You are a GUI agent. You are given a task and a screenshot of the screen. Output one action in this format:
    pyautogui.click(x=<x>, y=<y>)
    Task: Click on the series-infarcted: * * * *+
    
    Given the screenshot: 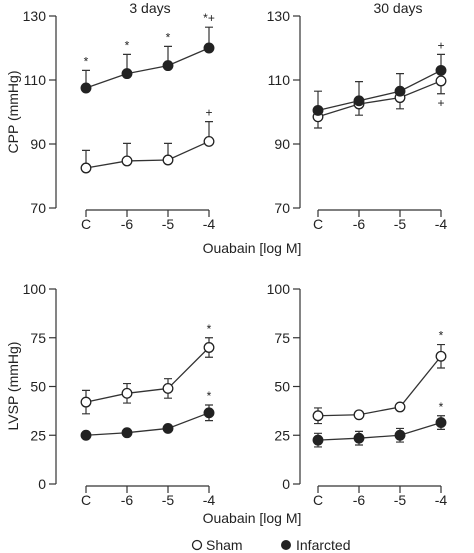 What is the action you would take?
    pyautogui.click(x=147, y=52)
    